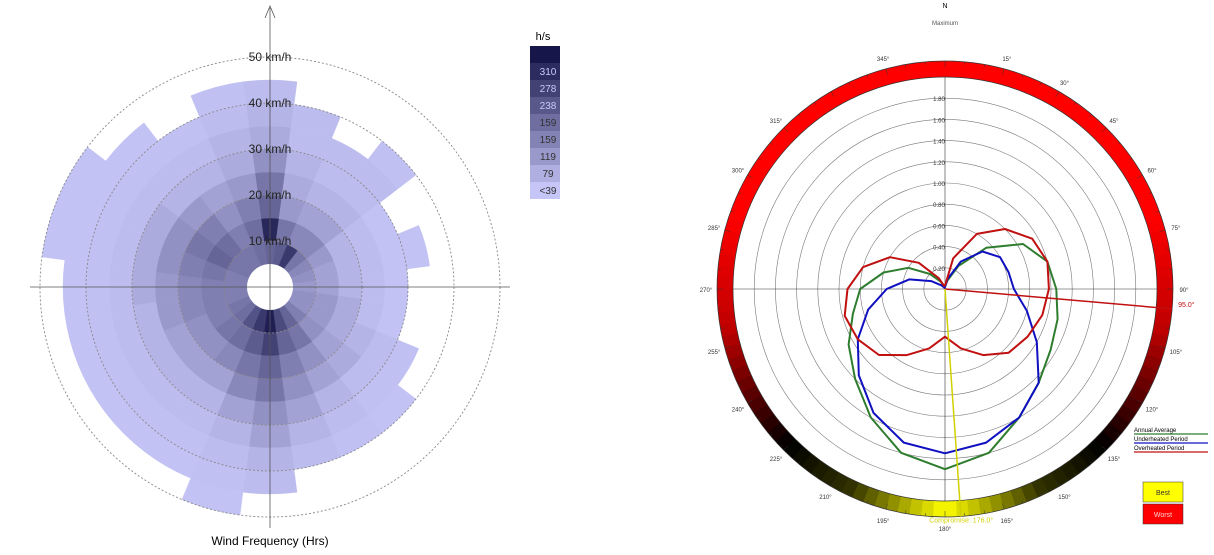  Describe the element at coordinates (1159, 449) in the screenshot. I see `legend-entry: Overheated Period` at that location.